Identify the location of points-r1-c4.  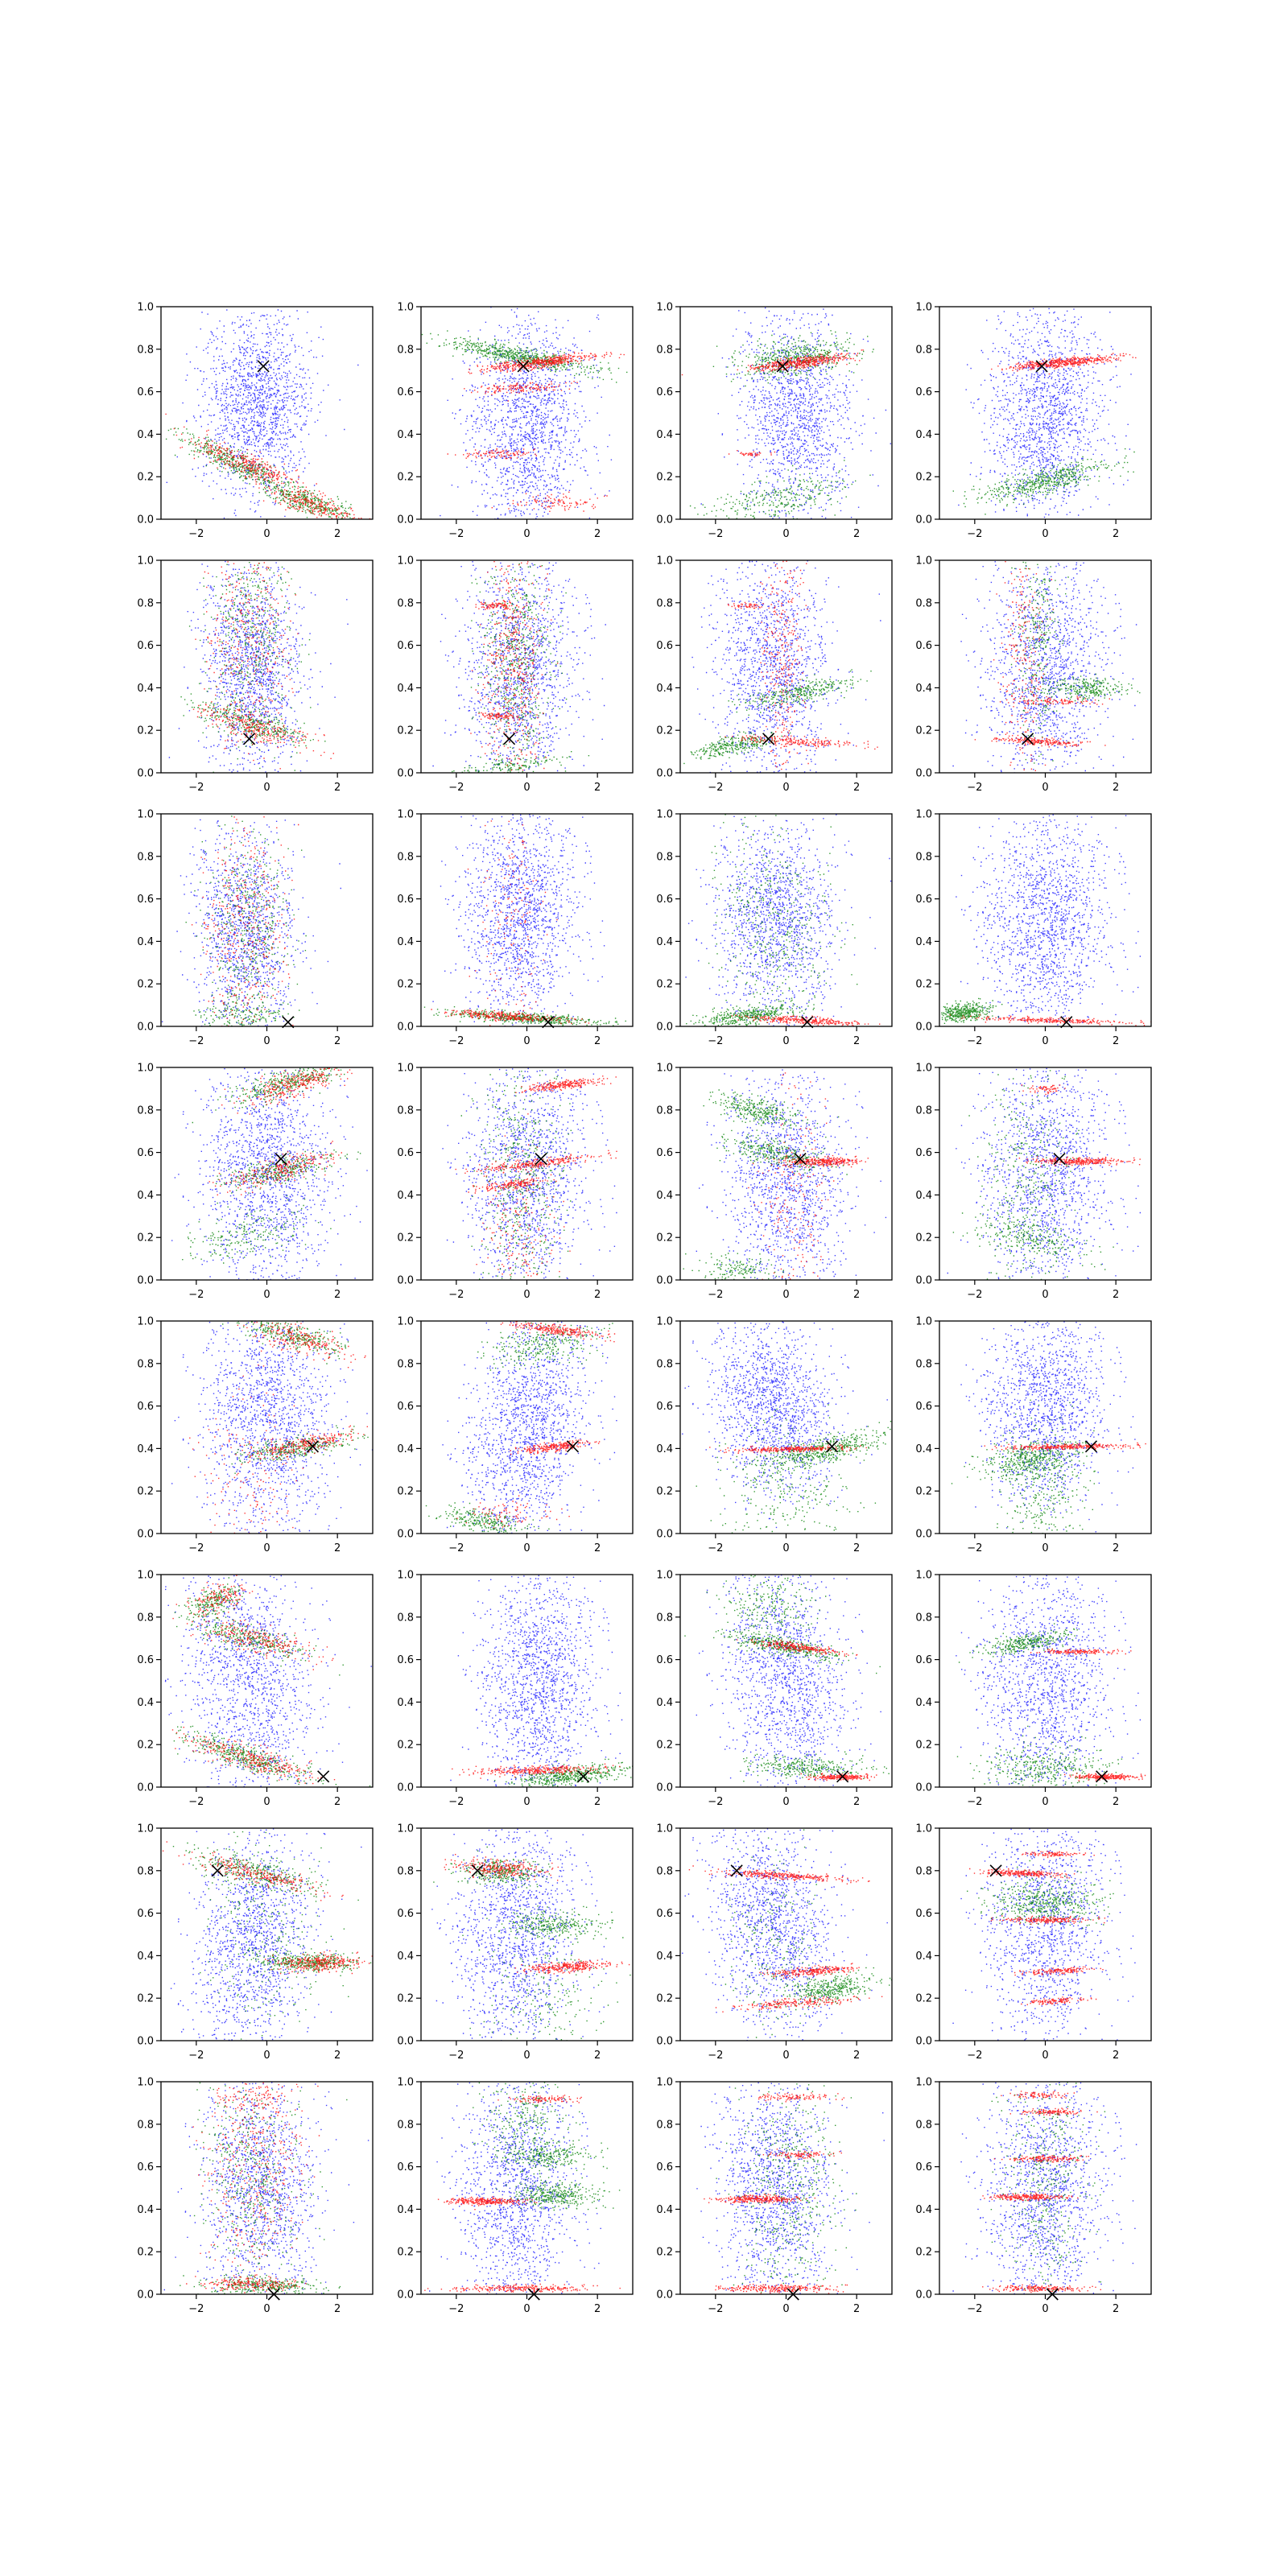
(1044, 413).